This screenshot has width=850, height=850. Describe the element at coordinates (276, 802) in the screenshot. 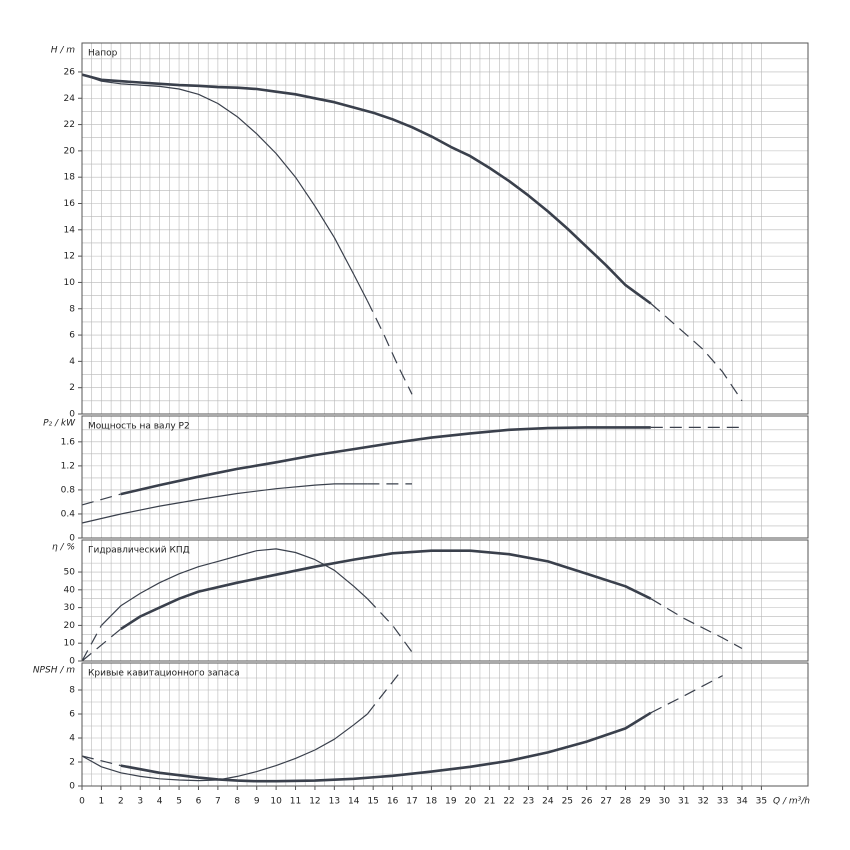

I see `x-tick-label: 10` at that location.